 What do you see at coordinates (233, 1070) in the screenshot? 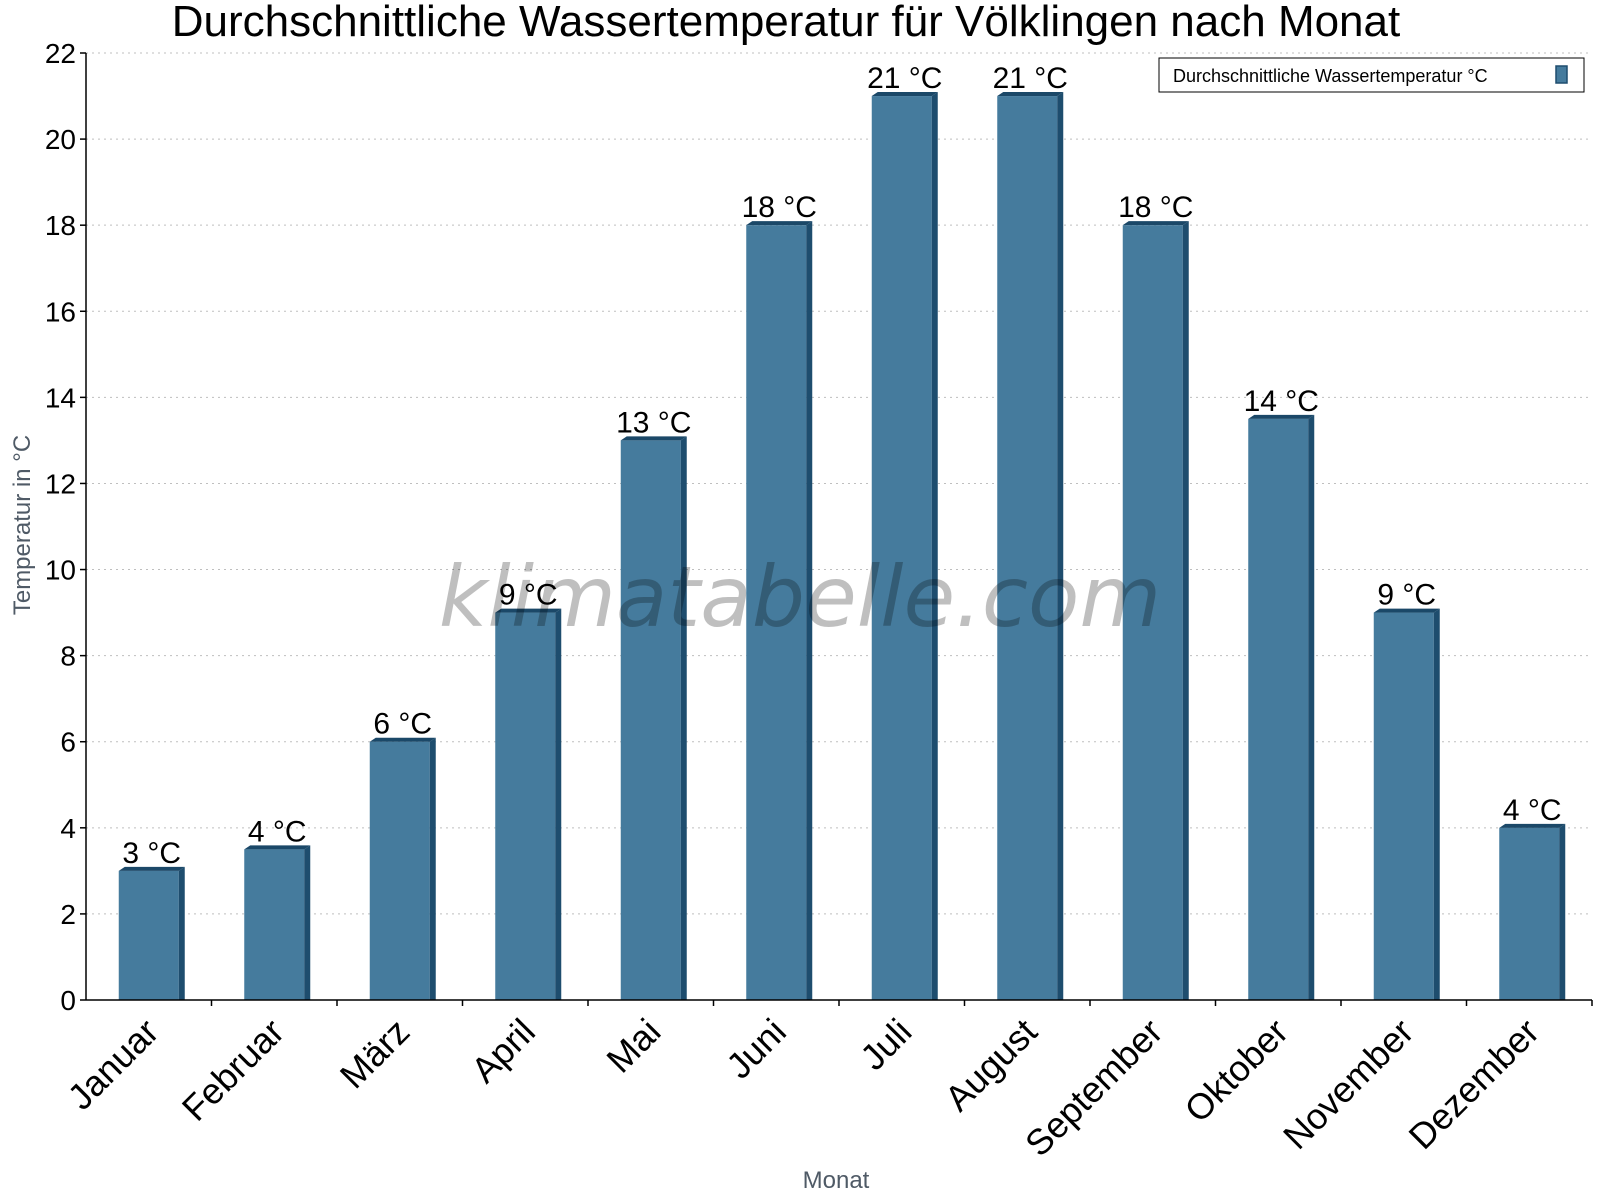
I see `x-tick-label: Februar` at bounding box center [233, 1070].